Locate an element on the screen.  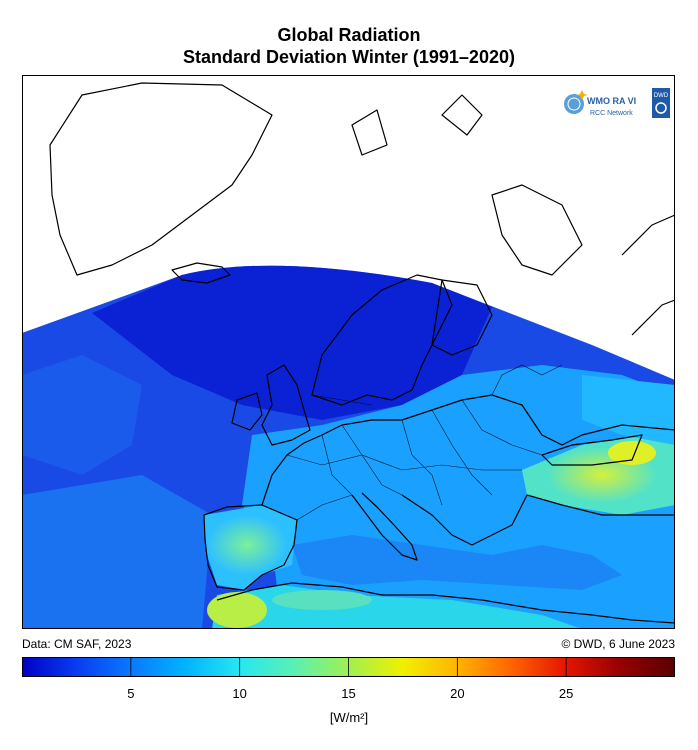
colorbar-tick-label: 5 is located at coordinates (131, 693).